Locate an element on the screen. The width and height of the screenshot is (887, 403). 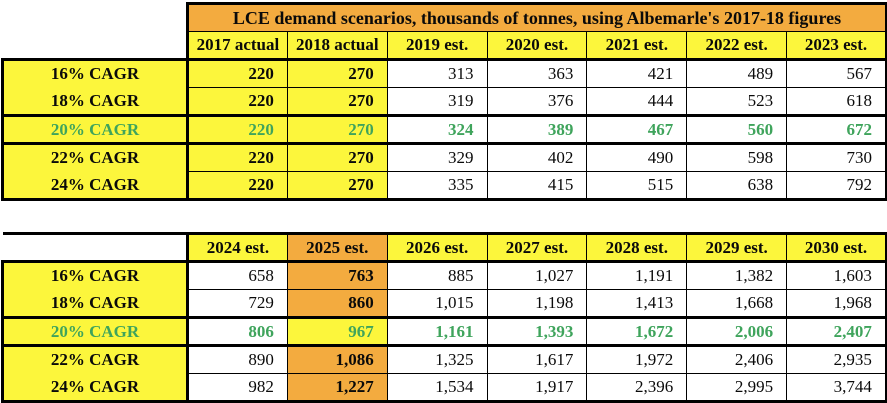
value-cell: 860 is located at coordinates (337, 303).